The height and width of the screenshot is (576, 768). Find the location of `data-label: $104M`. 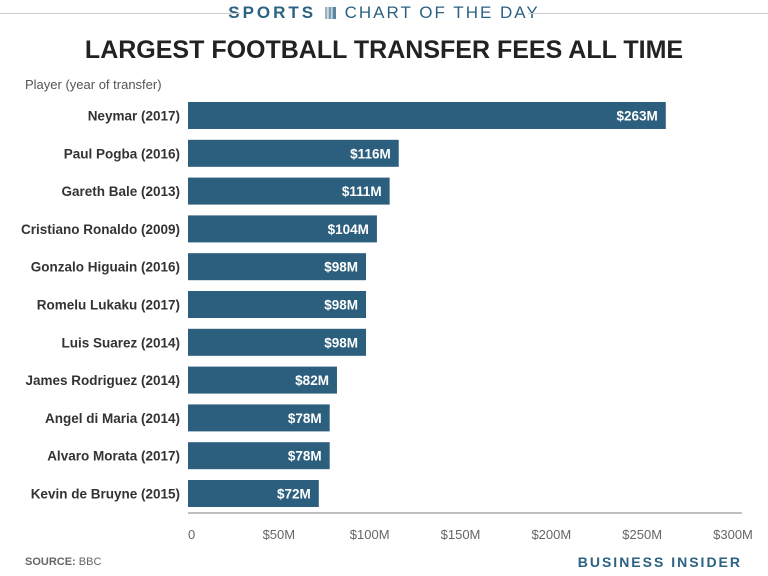

data-label: $104M is located at coordinates (348, 229).